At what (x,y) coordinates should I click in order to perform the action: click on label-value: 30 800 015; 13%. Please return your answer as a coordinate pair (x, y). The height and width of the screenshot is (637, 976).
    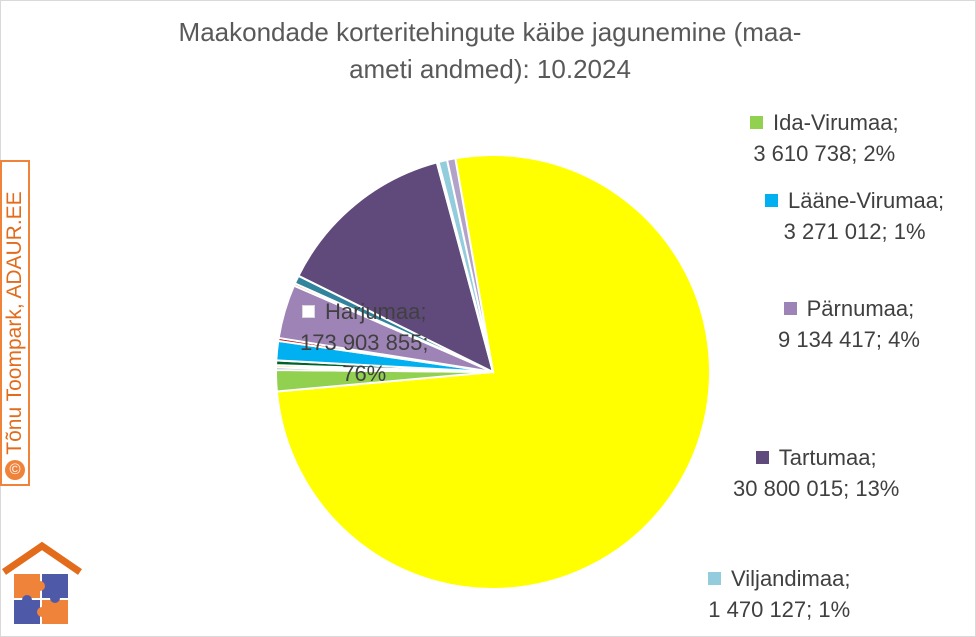
    Looking at the image, I should click on (816, 488).